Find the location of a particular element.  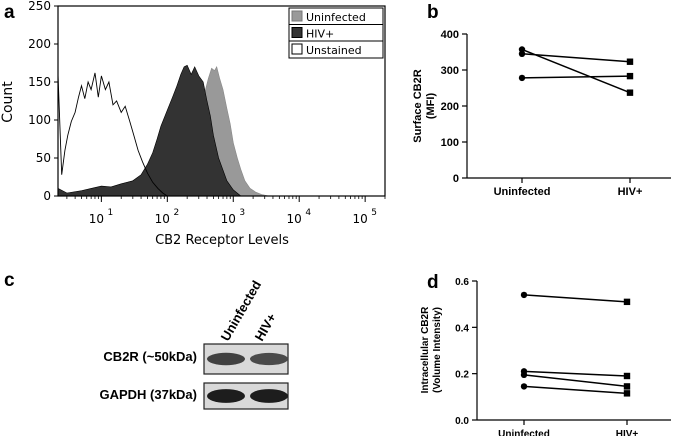

x-axis-label: CB2 Receptor Levels is located at coordinates (222, 240).